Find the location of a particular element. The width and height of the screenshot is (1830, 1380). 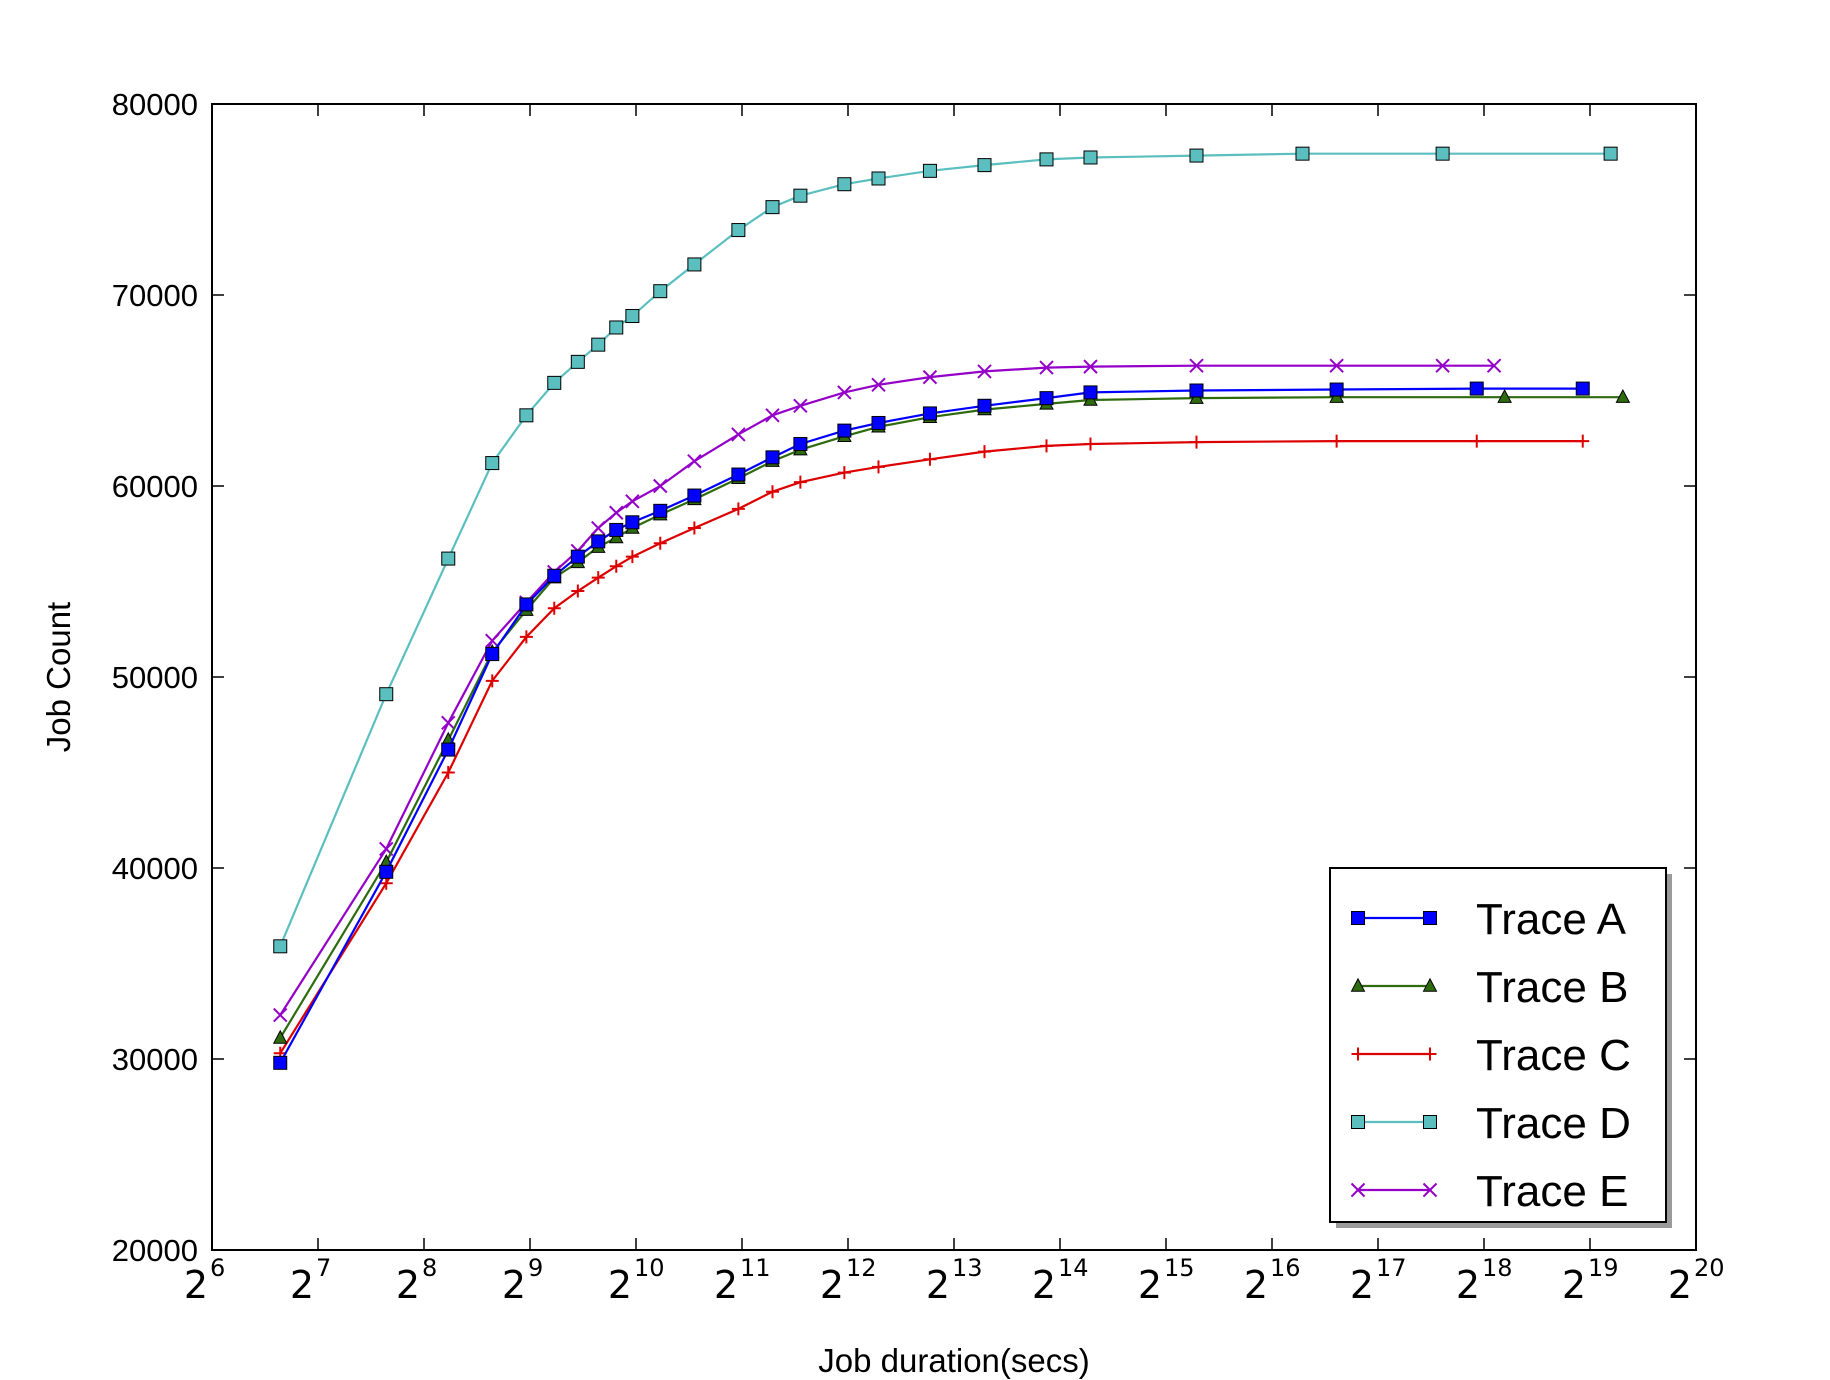

x-tick-exponent: 8 is located at coordinates (429, 1268).